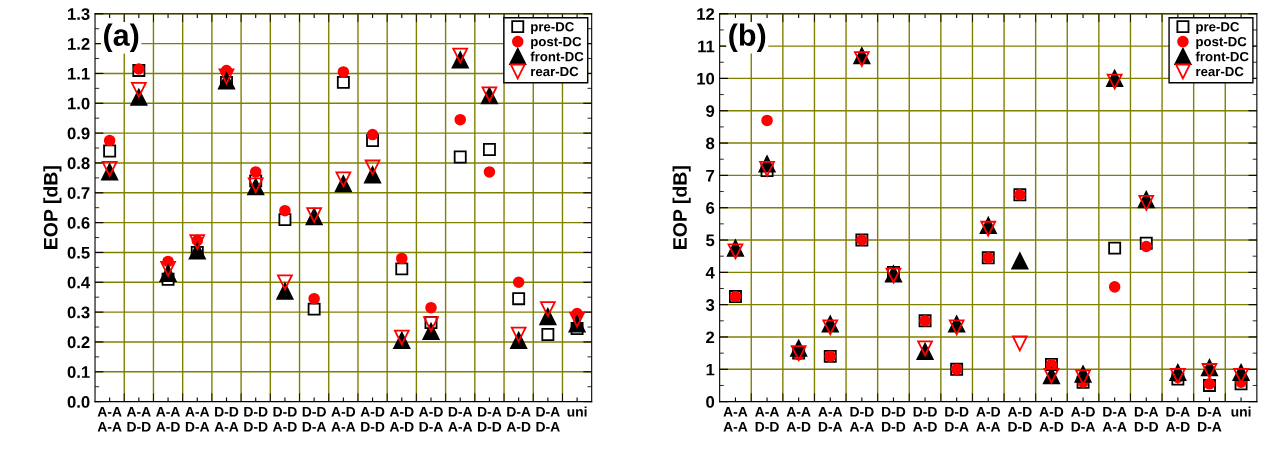 The height and width of the screenshot is (459, 1267). Describe the element at coordinates (706, 46) in the screenshot. I see `y-tick-label: 11` at that location.